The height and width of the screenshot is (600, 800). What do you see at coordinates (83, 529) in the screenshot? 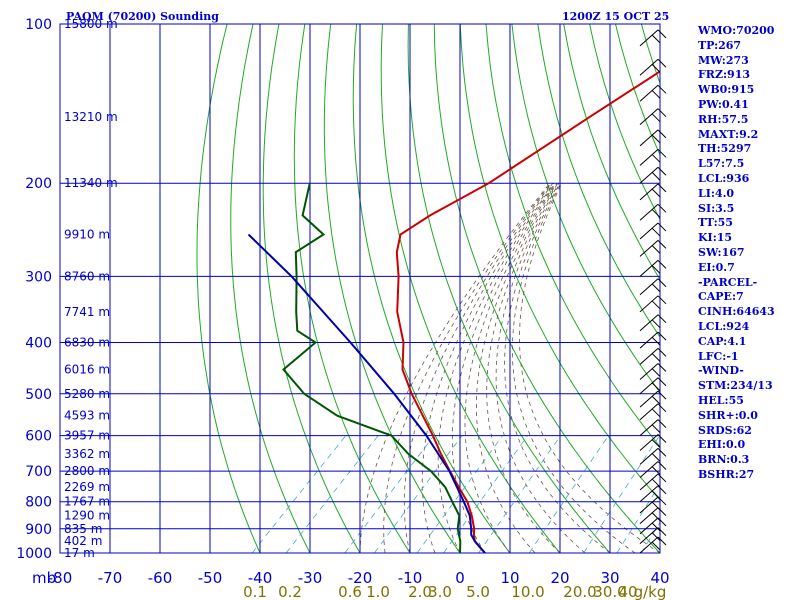
I see `height-label: 835 m` at bounding box center [83, 529].